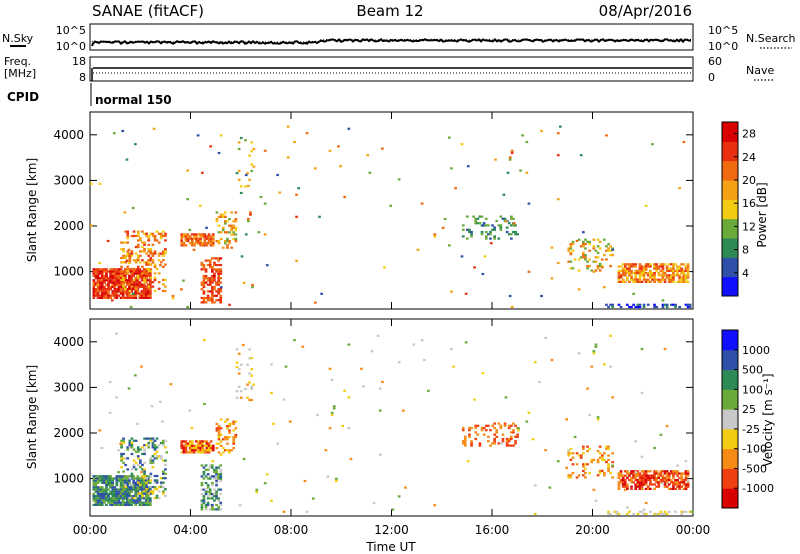  Describe the element at coordinates (730, 419) in the screenshot. I see `velocity-colorbar-frame` at that location.